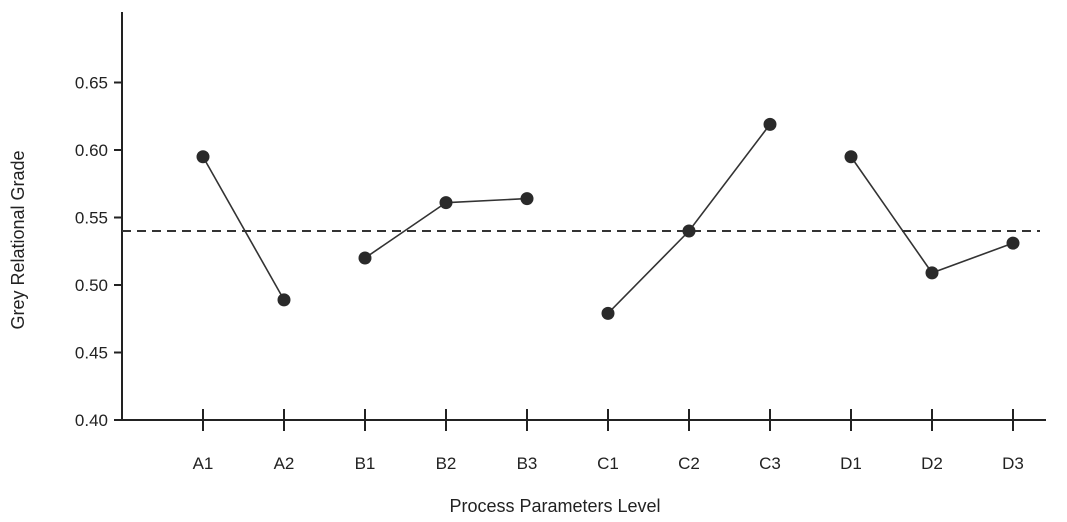  Describe the element at coordinates (689, 218) in the screenshot. I see `series-line-c` at that location.